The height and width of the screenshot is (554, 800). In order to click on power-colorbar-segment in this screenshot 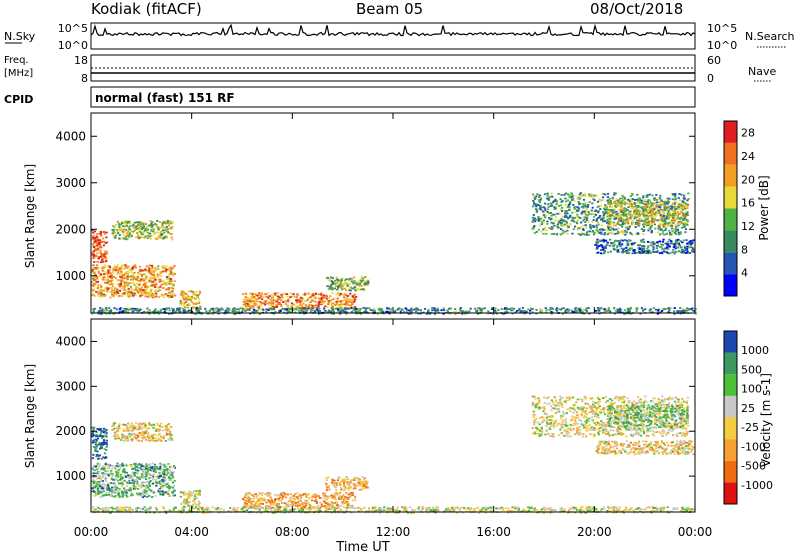, I will do `click(730, 132)`.